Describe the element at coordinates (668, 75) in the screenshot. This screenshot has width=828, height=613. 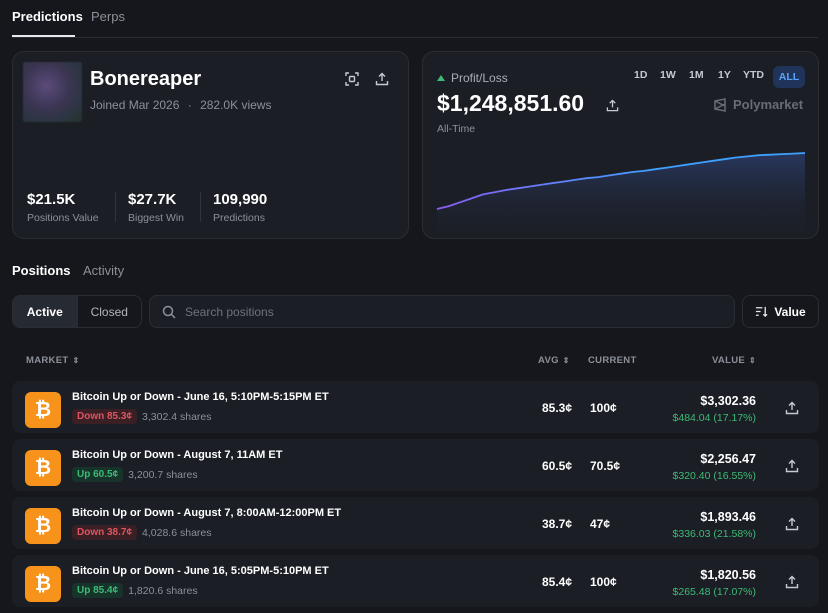
I see `range-1w: 1W` at that location.